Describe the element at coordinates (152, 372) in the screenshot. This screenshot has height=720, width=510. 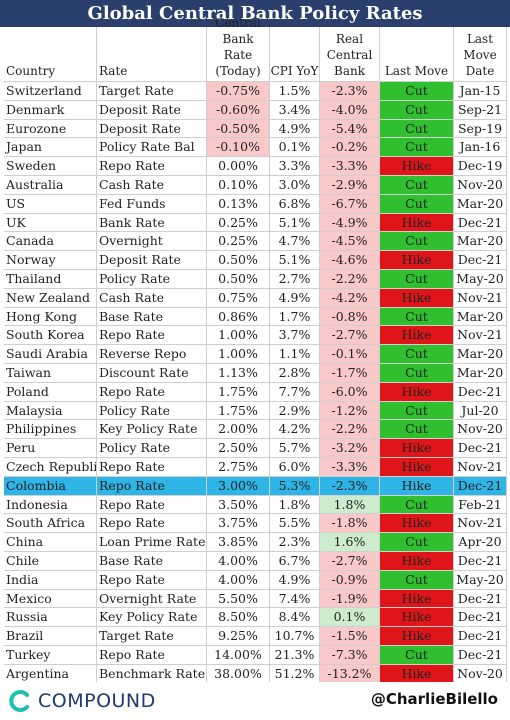
I see `cell-rate_name: Discount Rate` at that location.